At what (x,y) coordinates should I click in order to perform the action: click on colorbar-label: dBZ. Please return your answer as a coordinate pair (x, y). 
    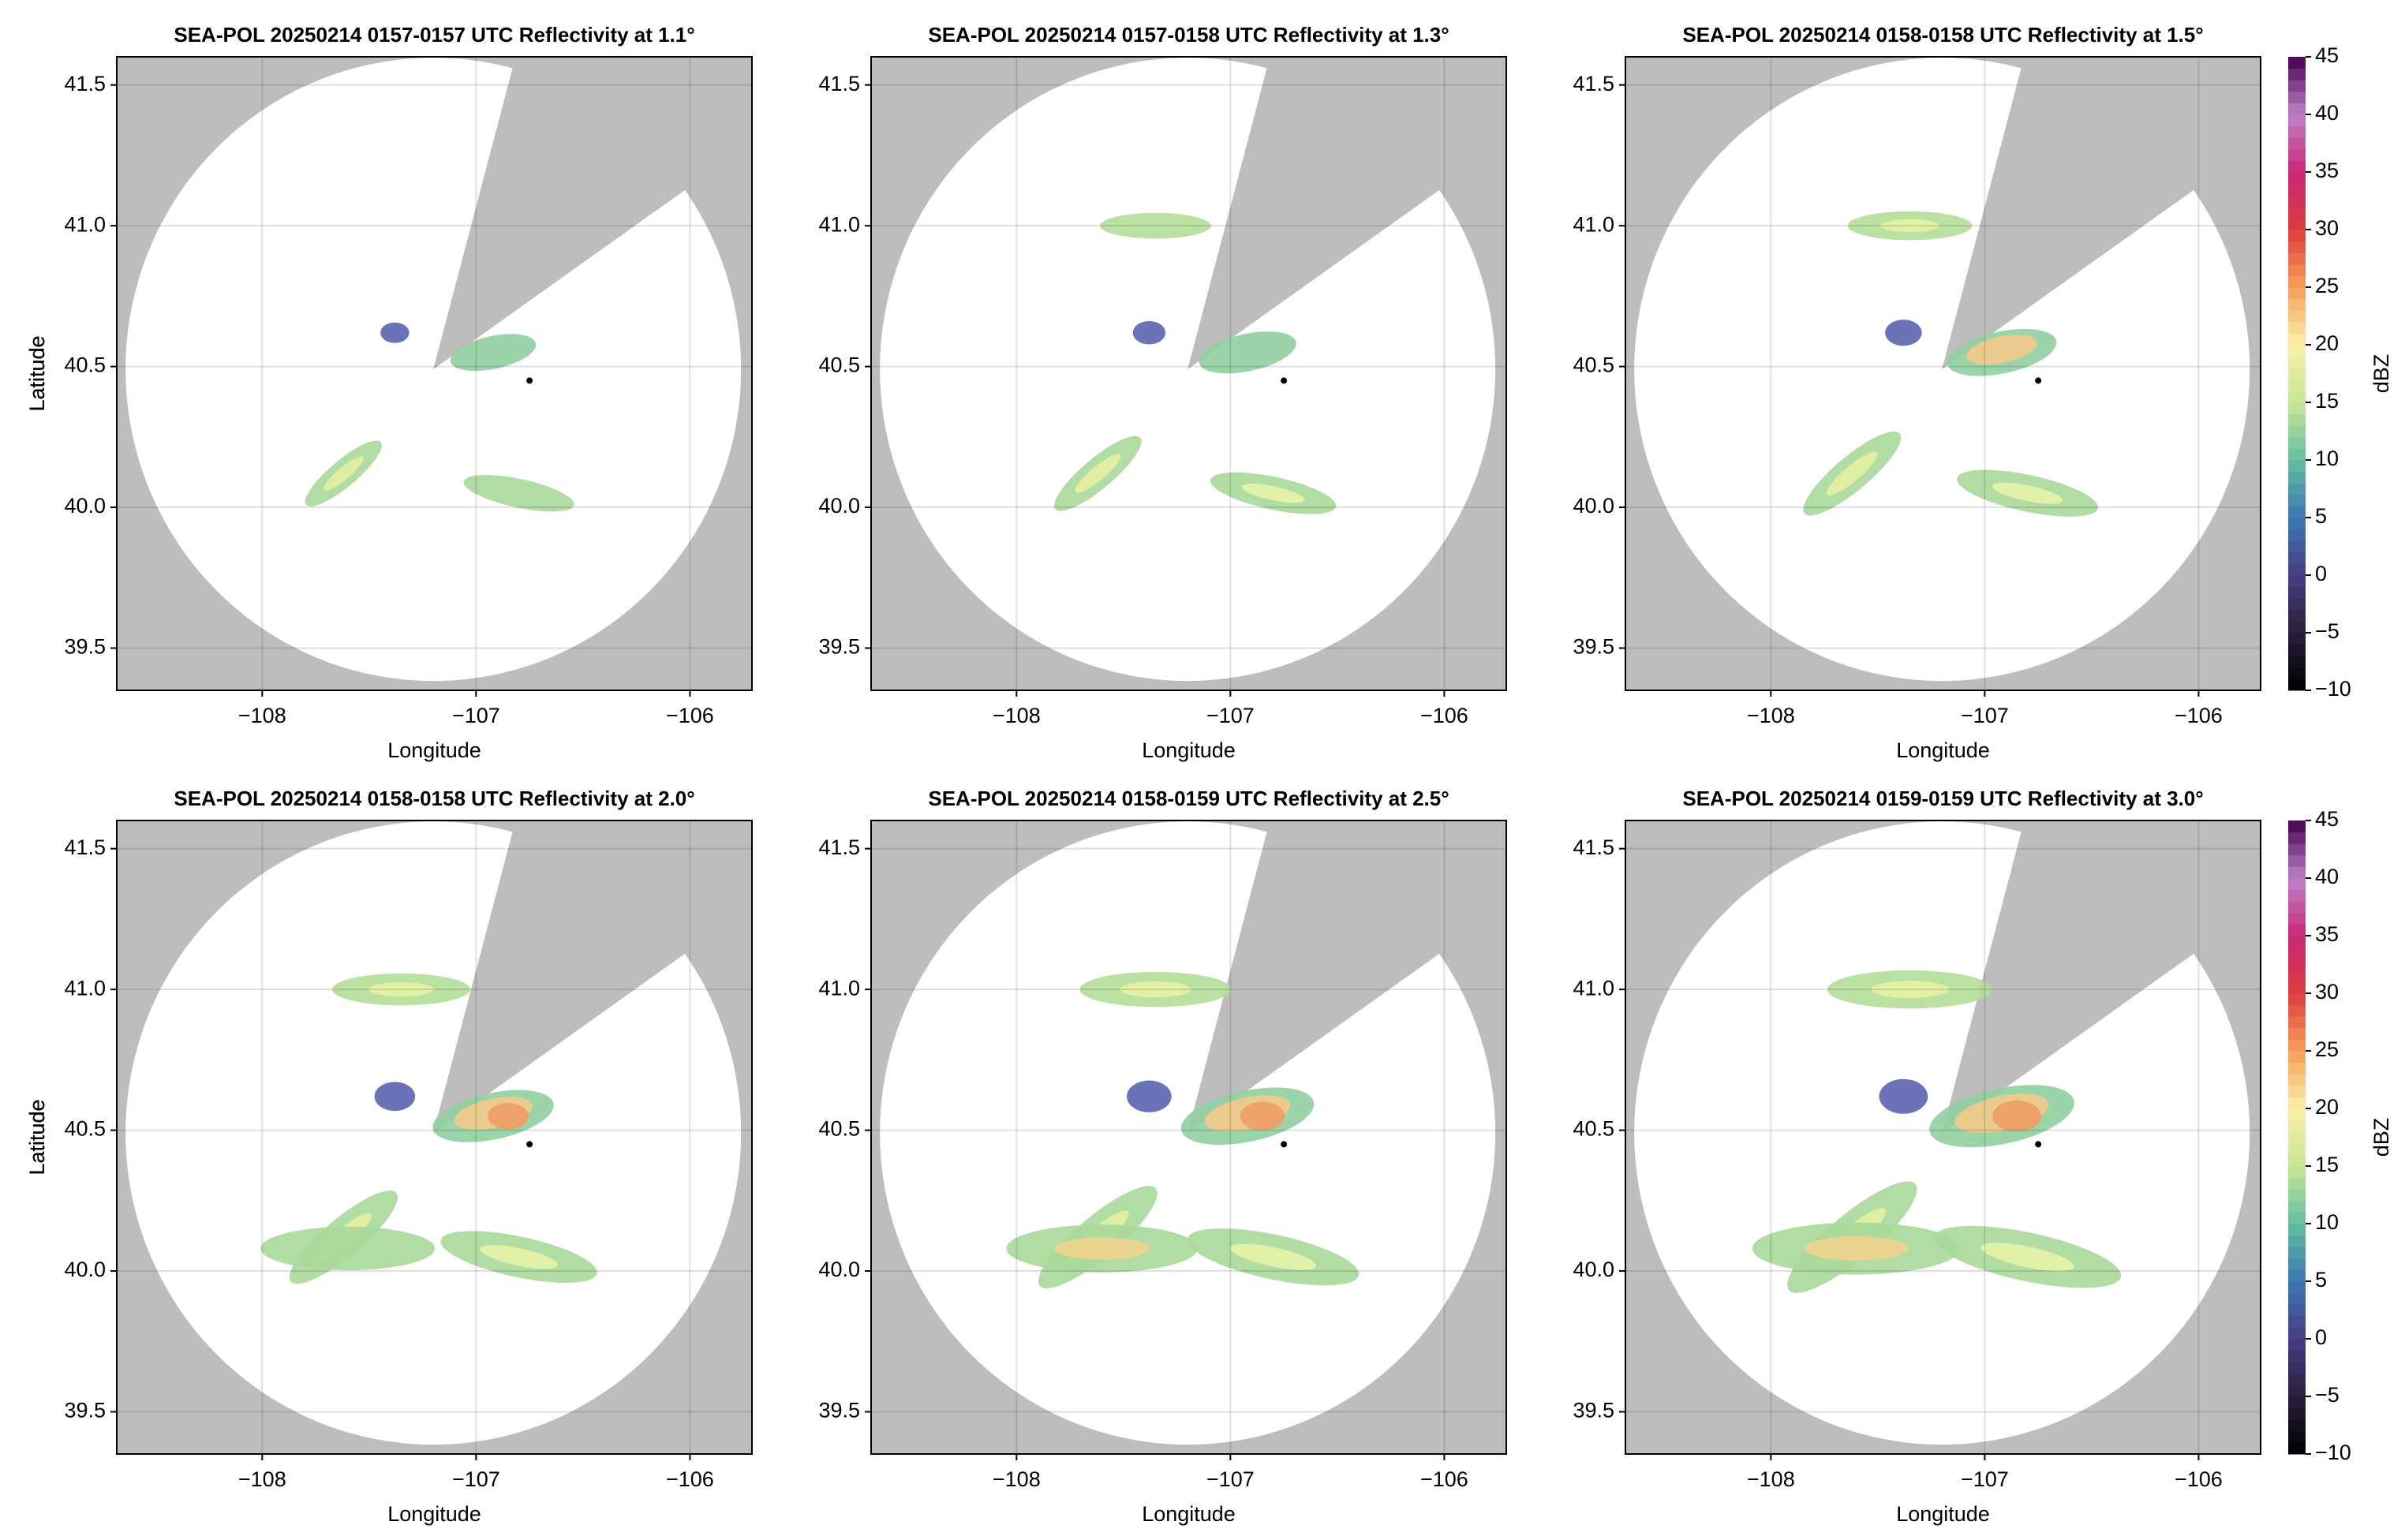
    Looking at the image, I should click on (2381, 1137).